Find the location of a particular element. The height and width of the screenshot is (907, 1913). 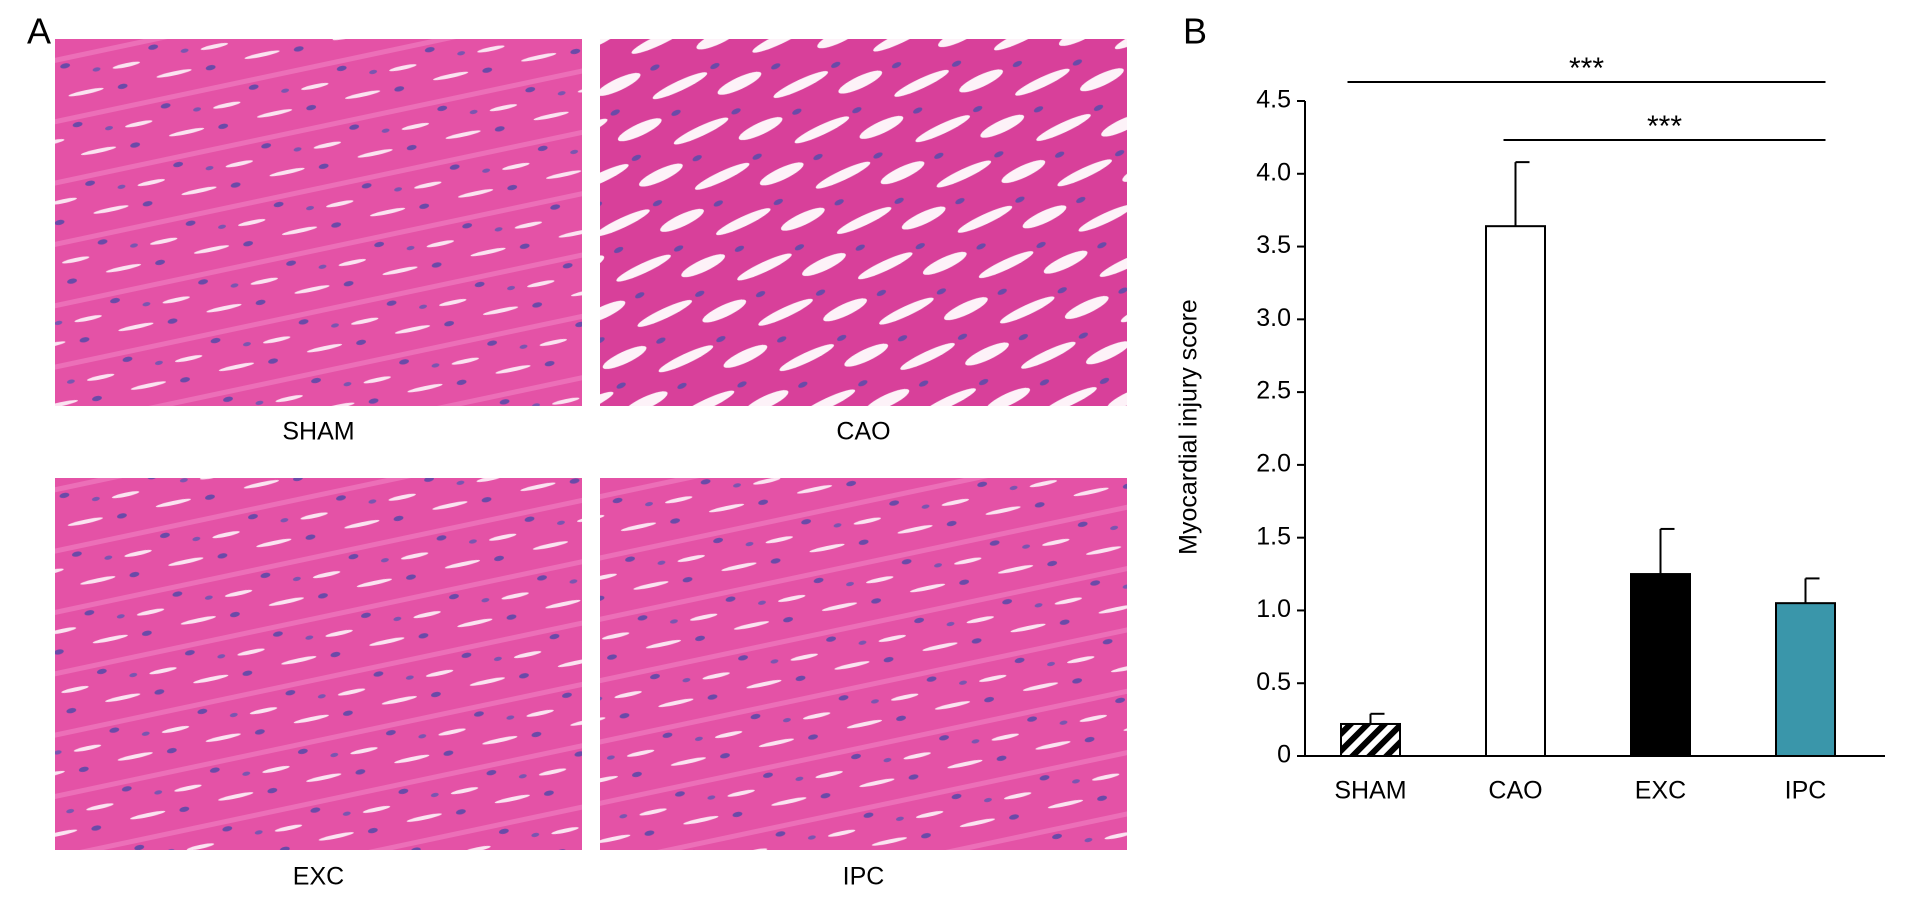

y-tick-label: 4.5 is located at coordinates (1273, 100).